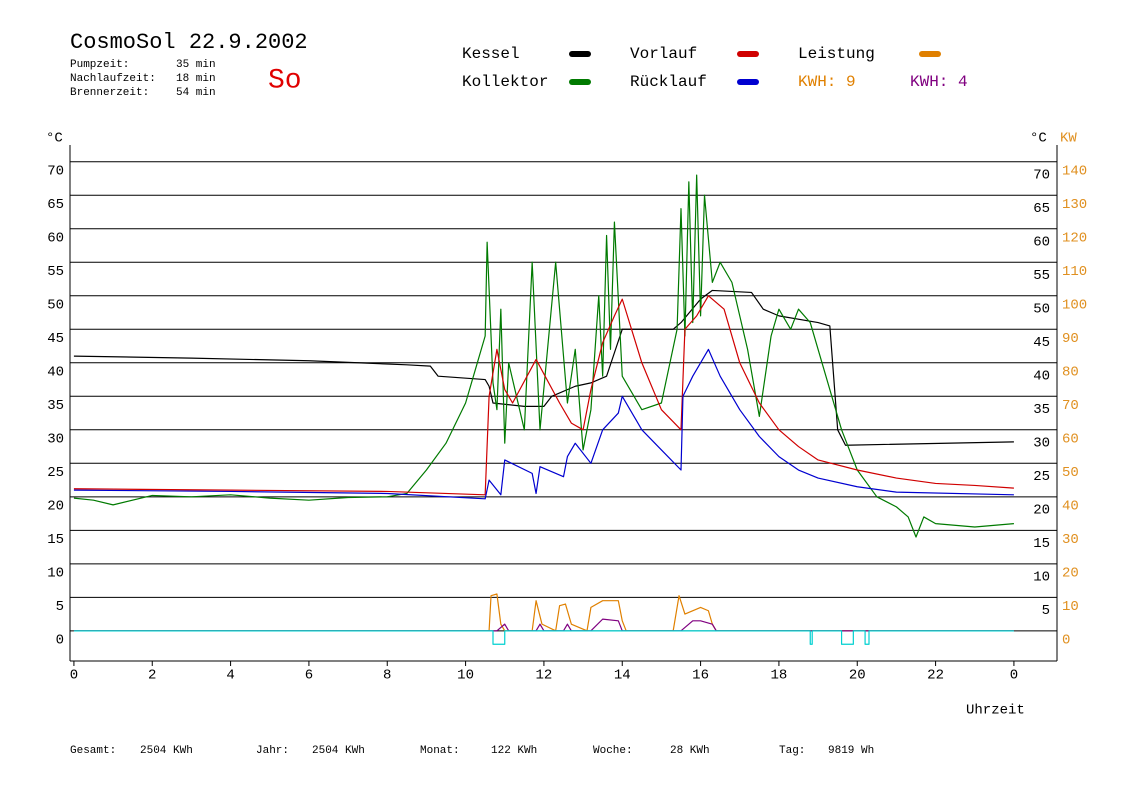 The width and height of the screenshot is (1148, 812). Describe the element at coordinates (55, 473) in the screenshot. I see `y-tick-label: 25` at that location.